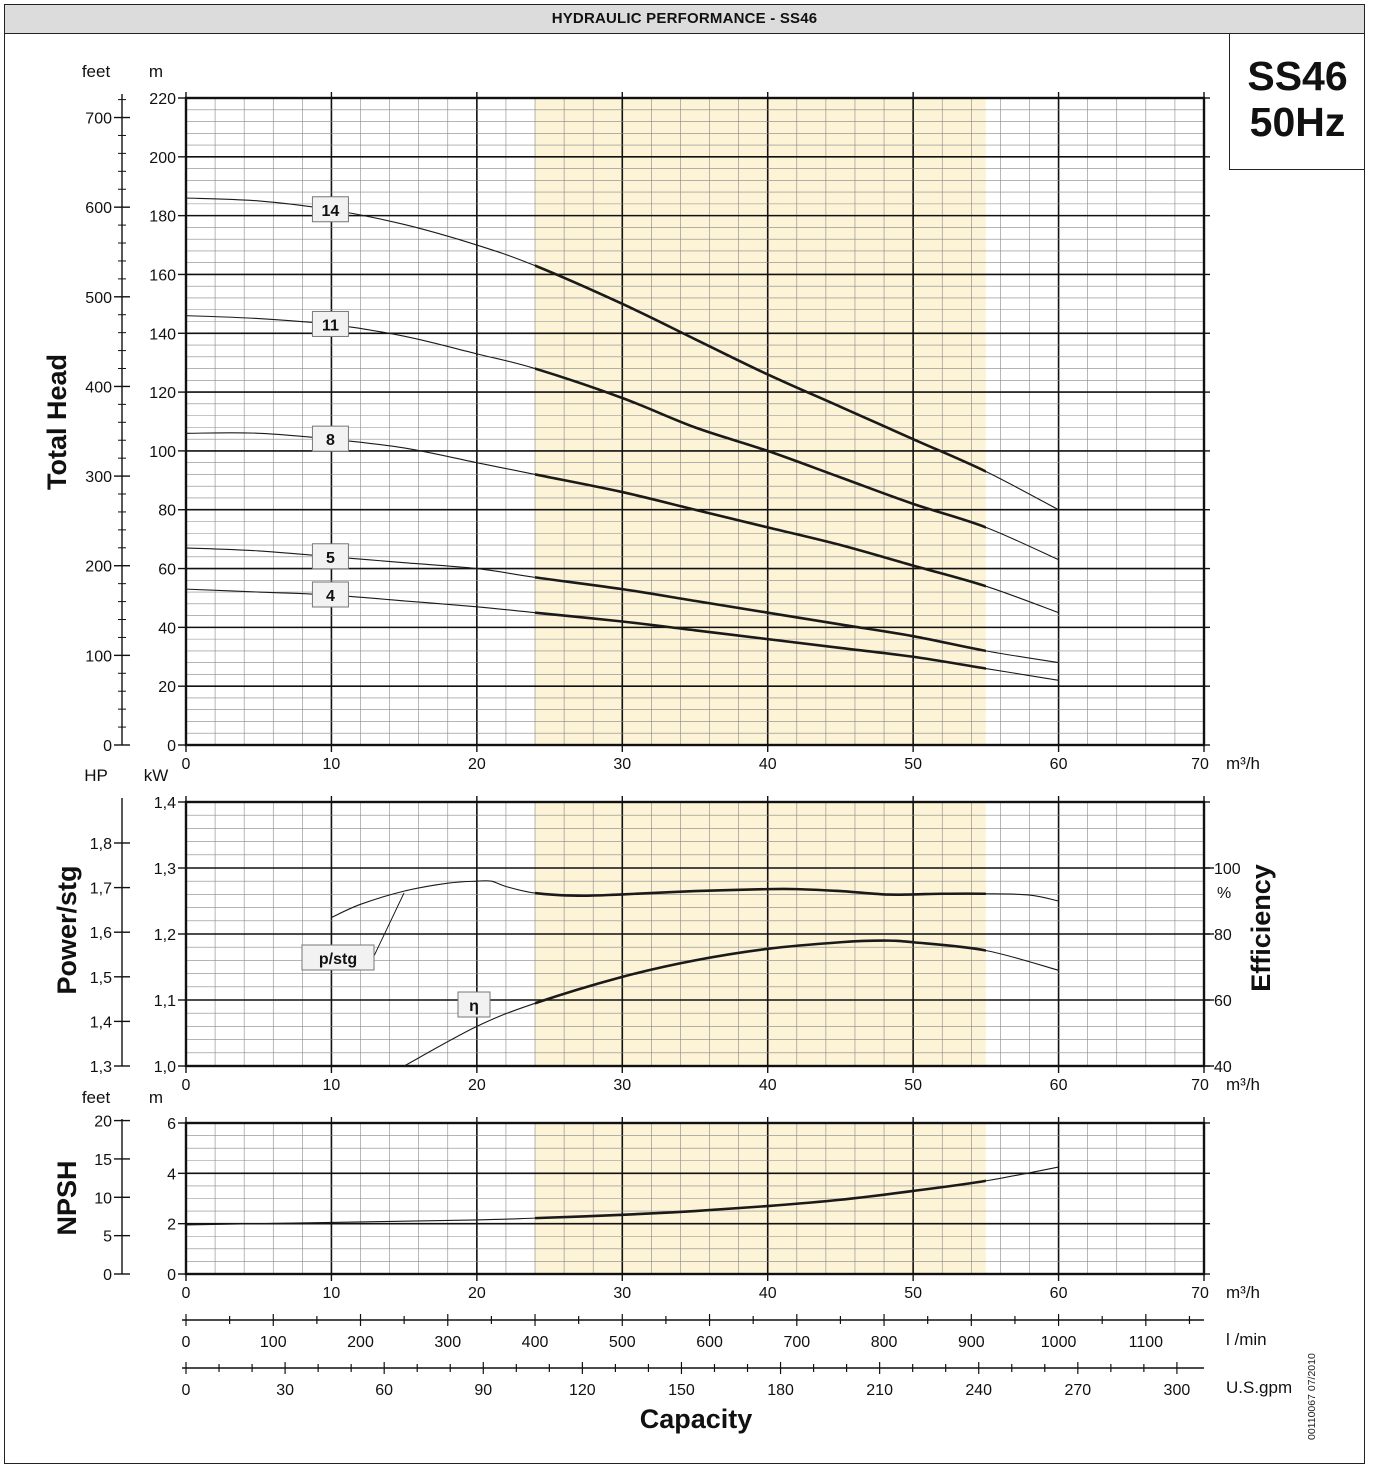 This screenshot has width=1373, height=1470. I want to click on curve-label-14: 14, so click(331, 211).